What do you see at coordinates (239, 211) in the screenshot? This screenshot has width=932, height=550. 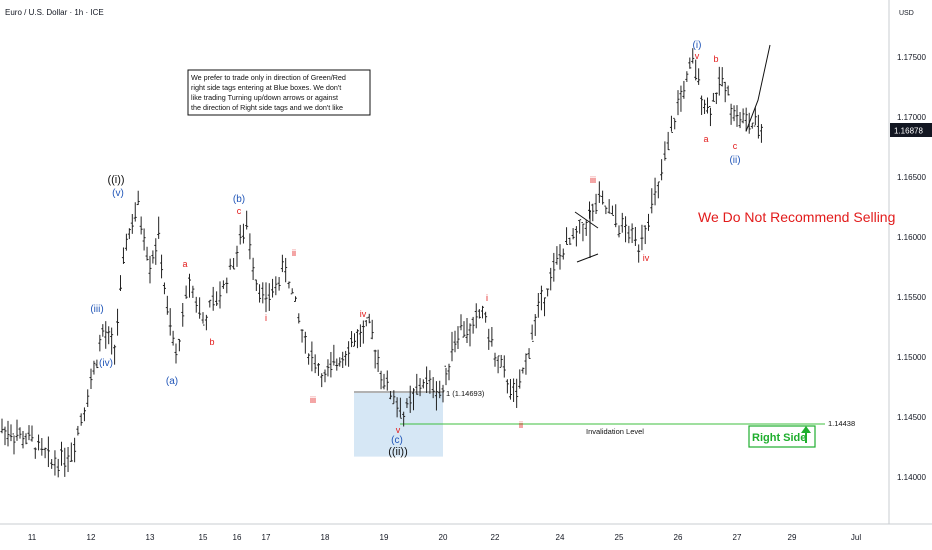 I see `wave-label: c` at bounding box center [239, 211].